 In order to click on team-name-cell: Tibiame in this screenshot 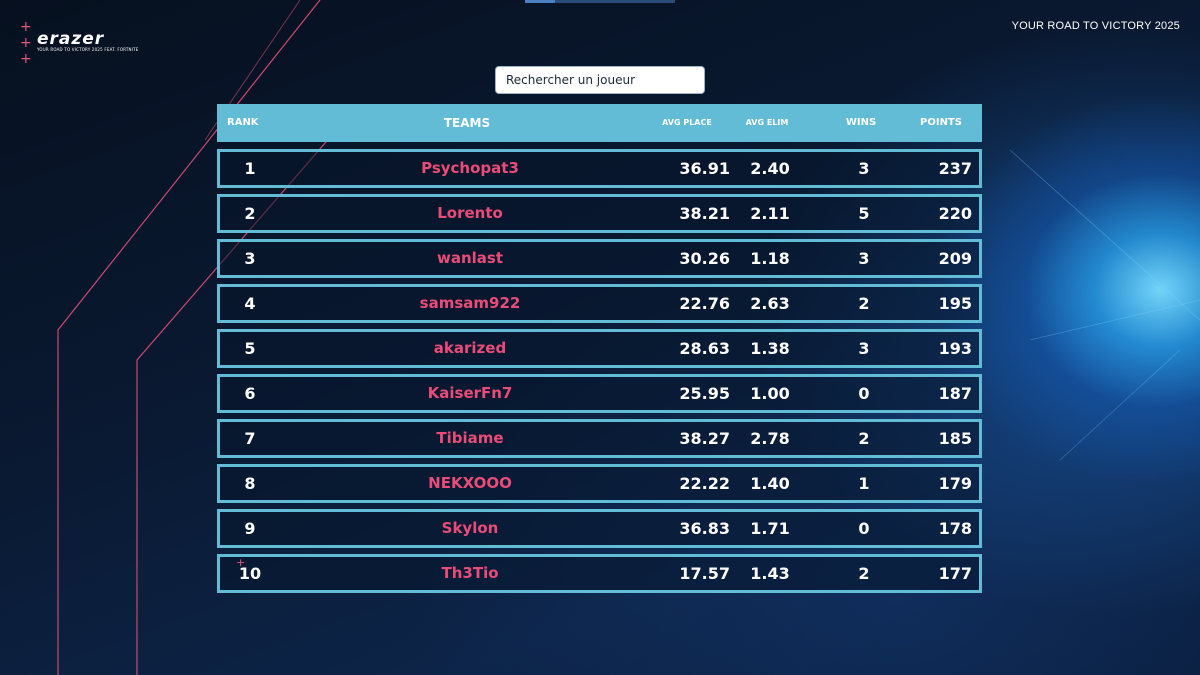, I will do `click(470, 438)`.